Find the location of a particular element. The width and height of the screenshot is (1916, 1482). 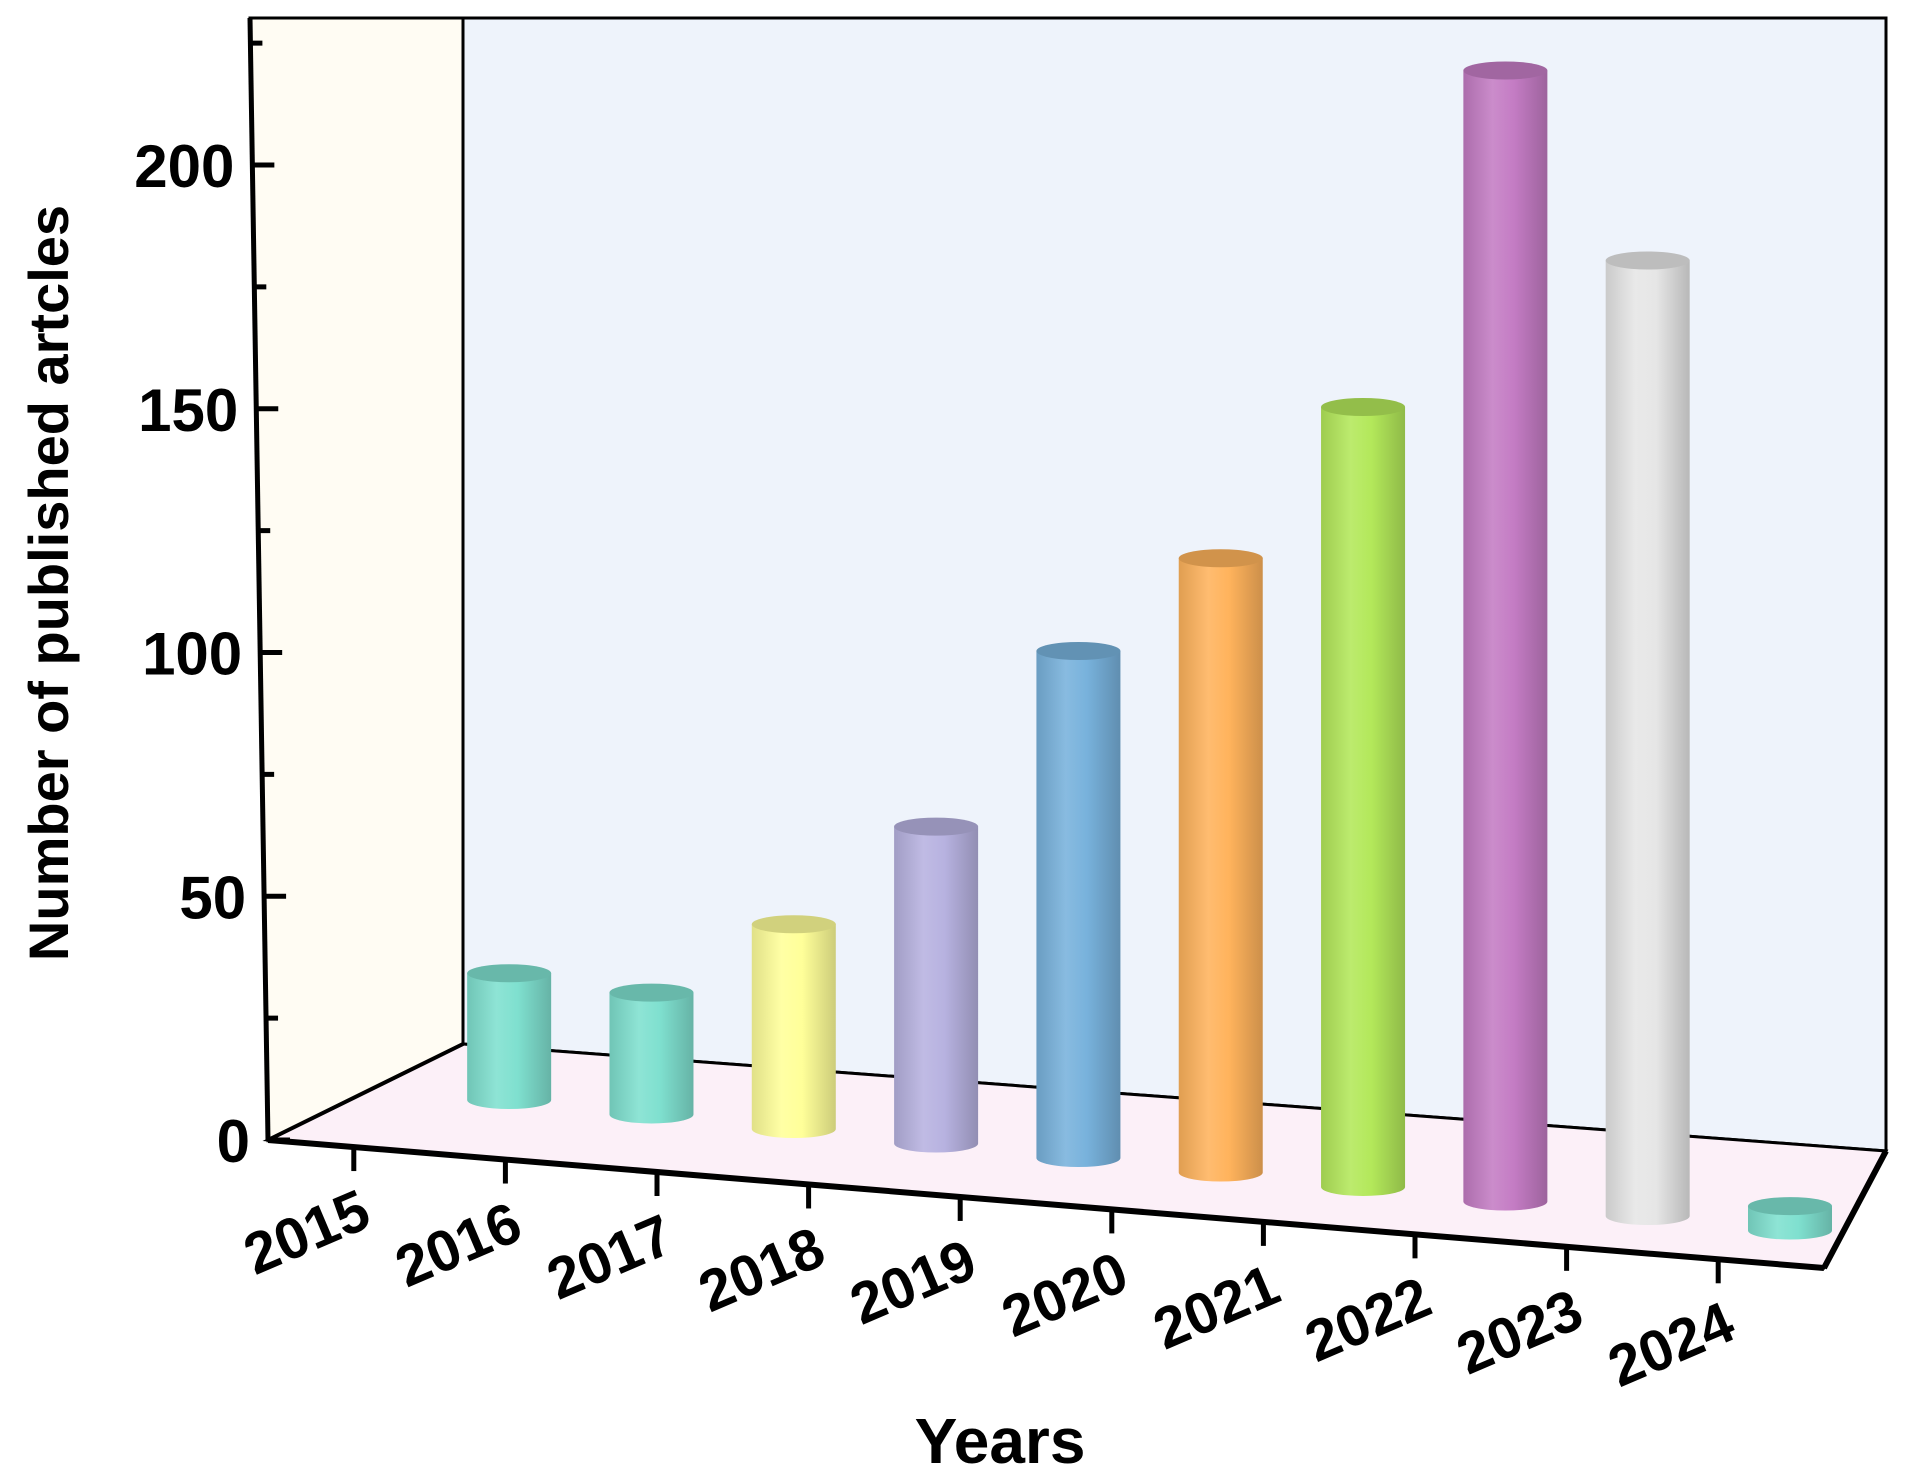

y-axis-title: Number of published artcles is located at coordinates (48, 583).